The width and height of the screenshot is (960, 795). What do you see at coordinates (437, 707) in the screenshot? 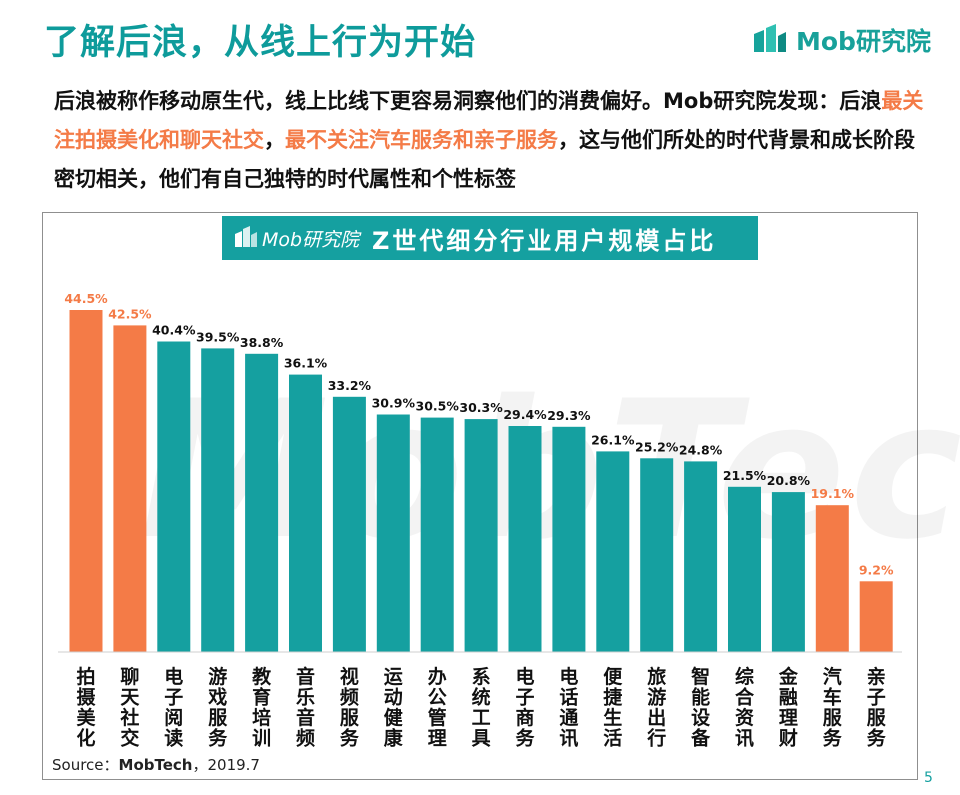
I see `category-label-办公管理: 办公管理` at bounding box center [437, 707].